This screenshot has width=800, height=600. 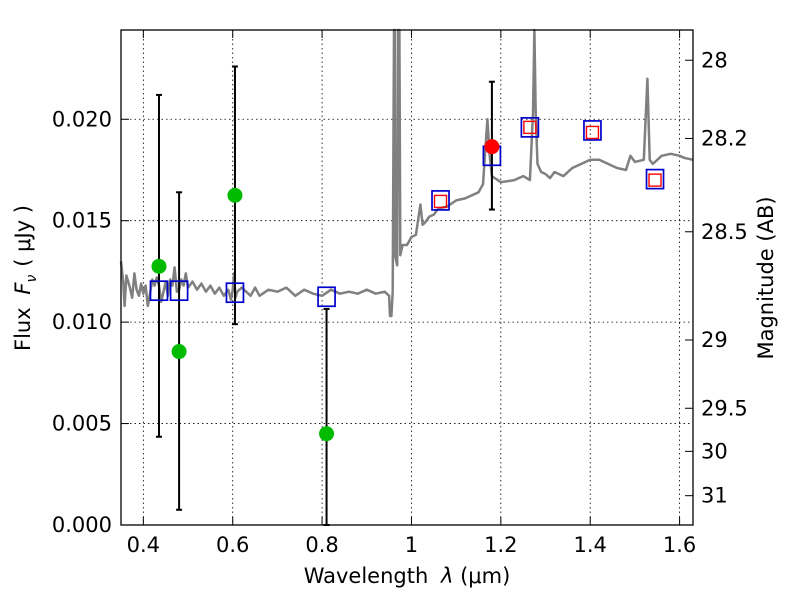 What do you see at coordinates (714, 451) in the screenshot?
I see `y2-tick-label: 30` at bounding box center [714, 451].